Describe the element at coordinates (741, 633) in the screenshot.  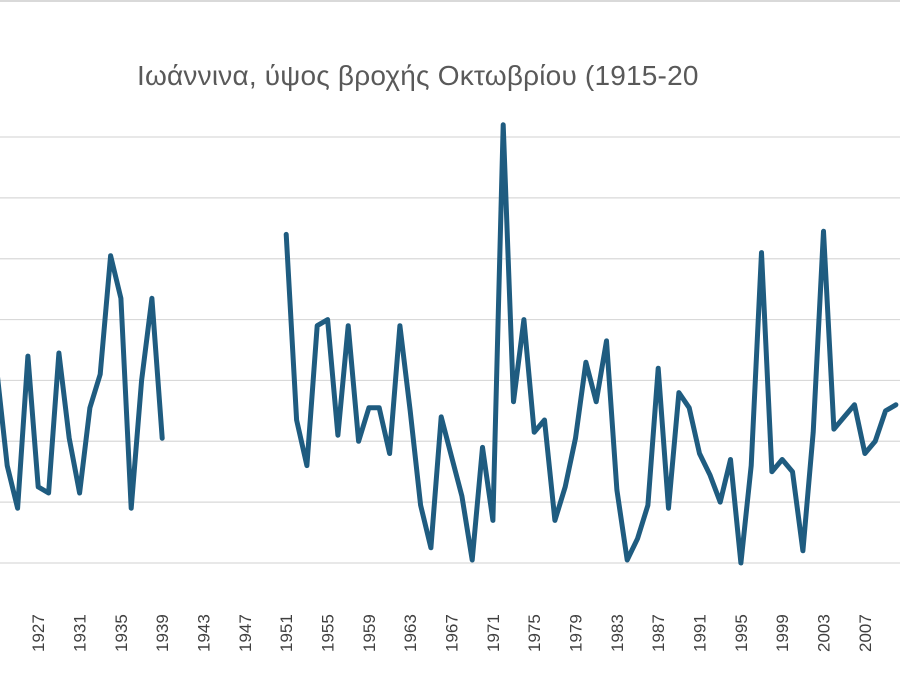
I see `x-tick-label: 1995` at that location.